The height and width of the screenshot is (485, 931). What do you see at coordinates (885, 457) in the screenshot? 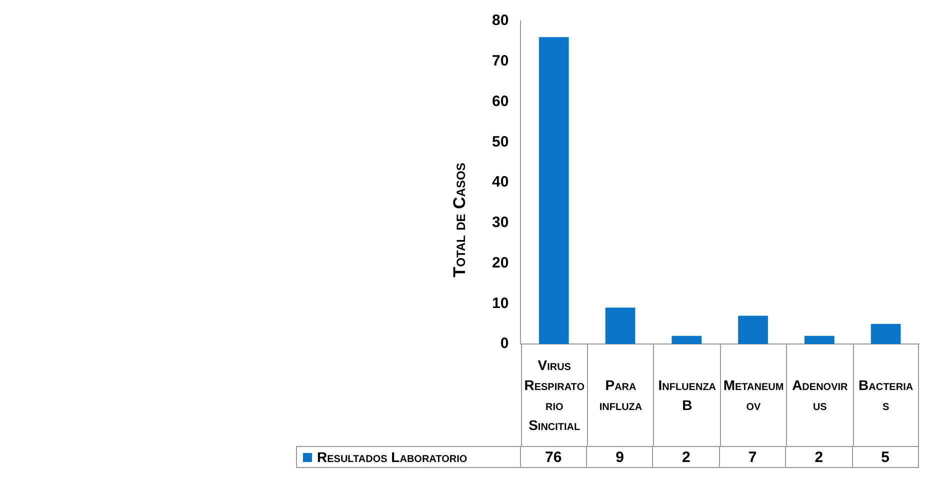
I see `data-label: 5` at bounding box center [885, 457].